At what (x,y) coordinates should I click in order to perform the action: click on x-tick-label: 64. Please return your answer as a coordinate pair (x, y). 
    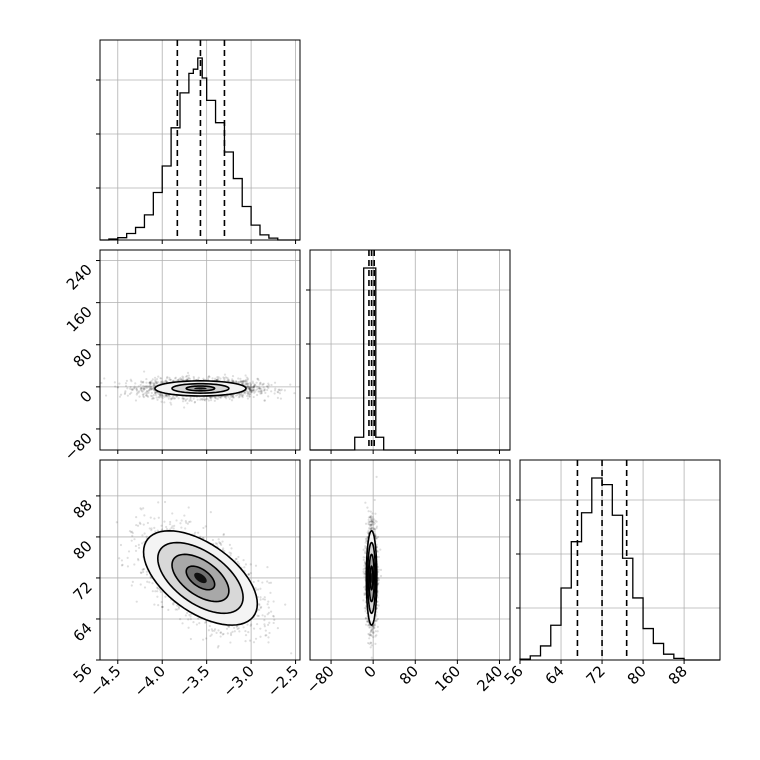
    Looking at the image, I should click on (555, 675).